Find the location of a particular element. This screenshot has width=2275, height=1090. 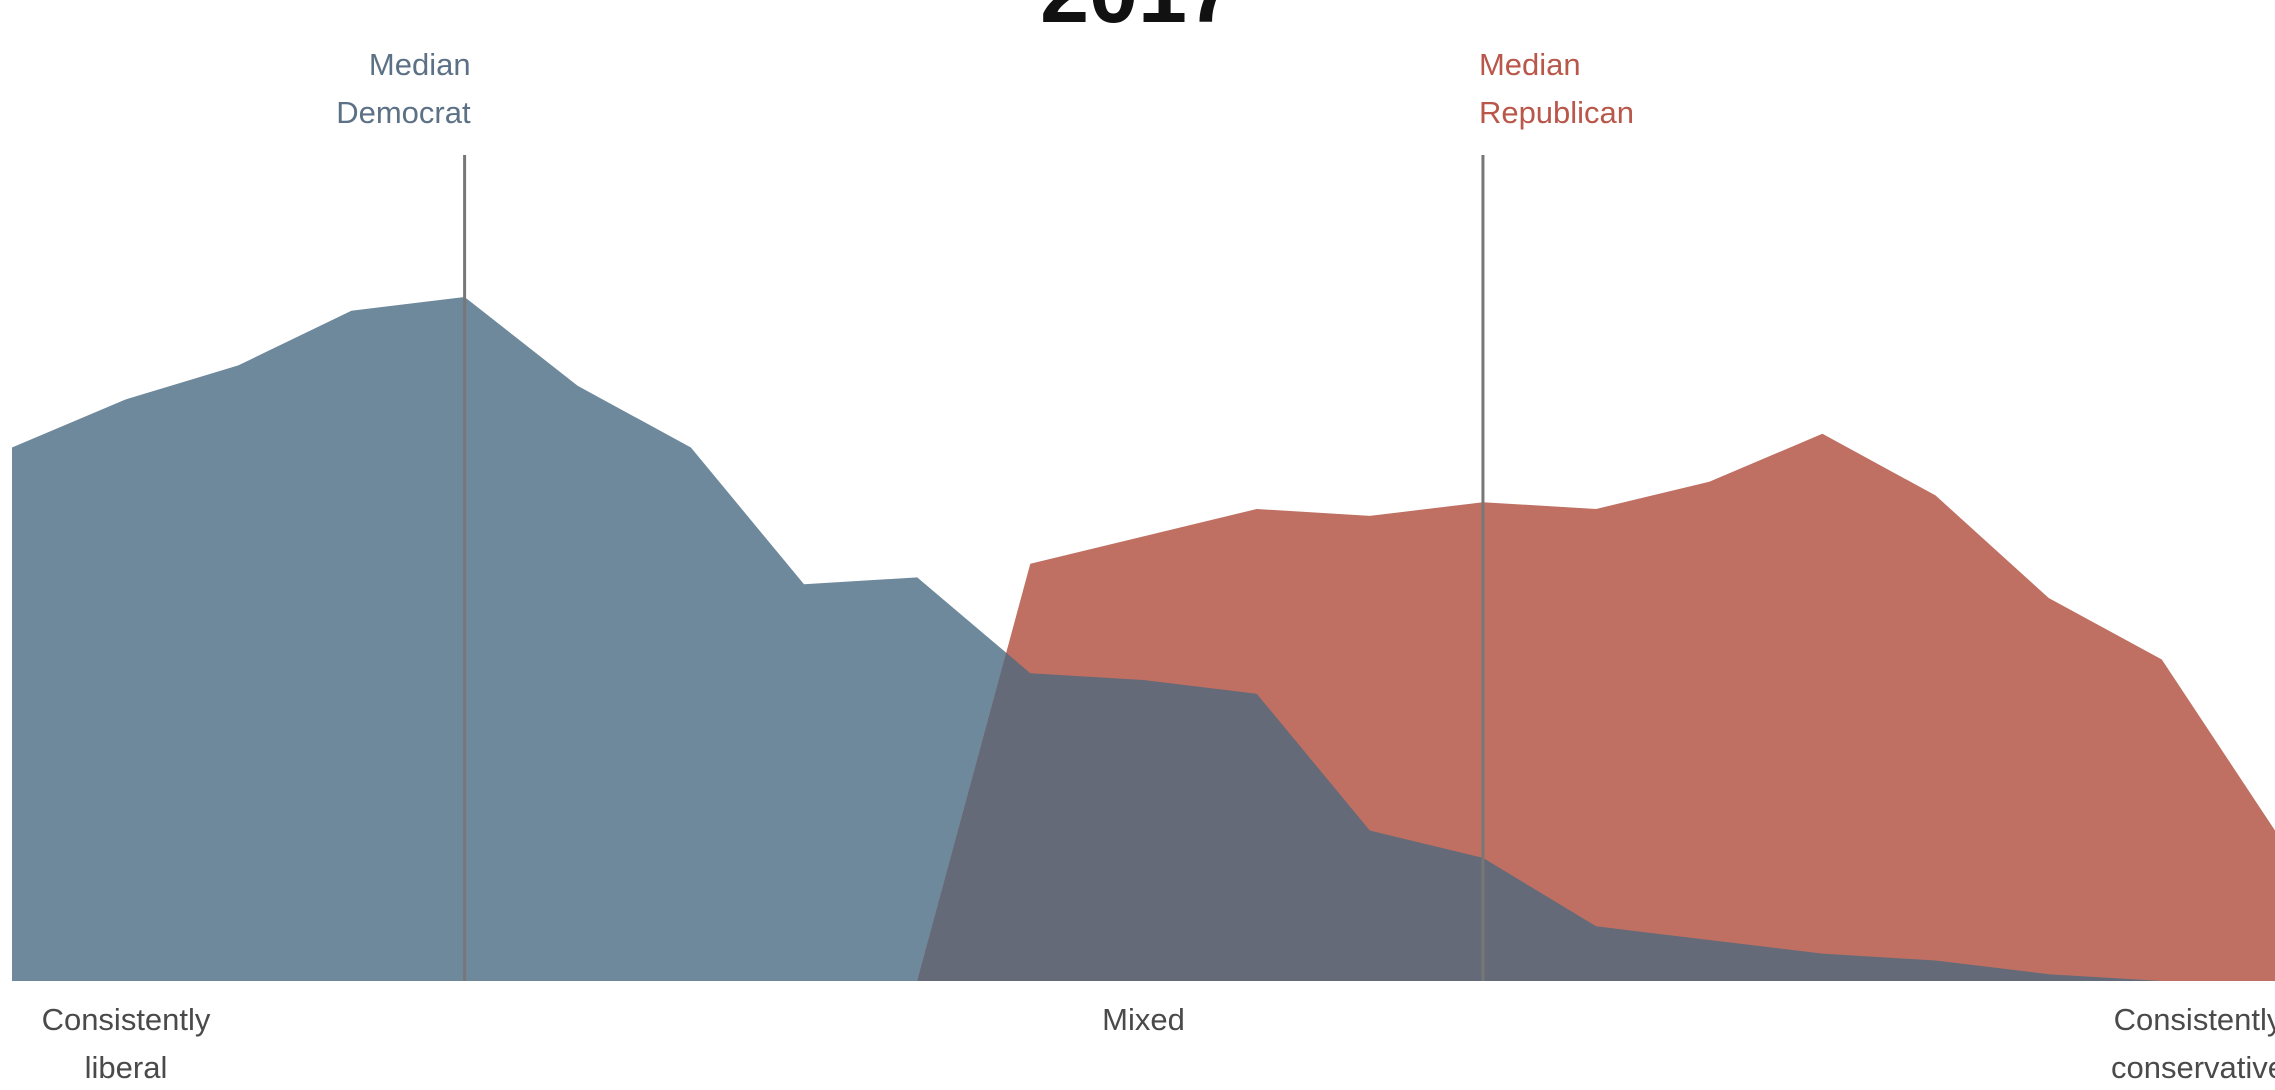

chart-title: 2017 is located at coordinates (1138, 20).